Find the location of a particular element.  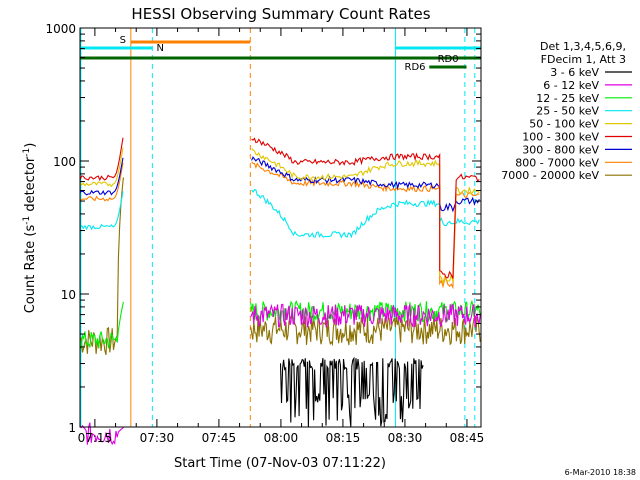

y-tick-label-2: 100 is located at coordinates (64, 162).